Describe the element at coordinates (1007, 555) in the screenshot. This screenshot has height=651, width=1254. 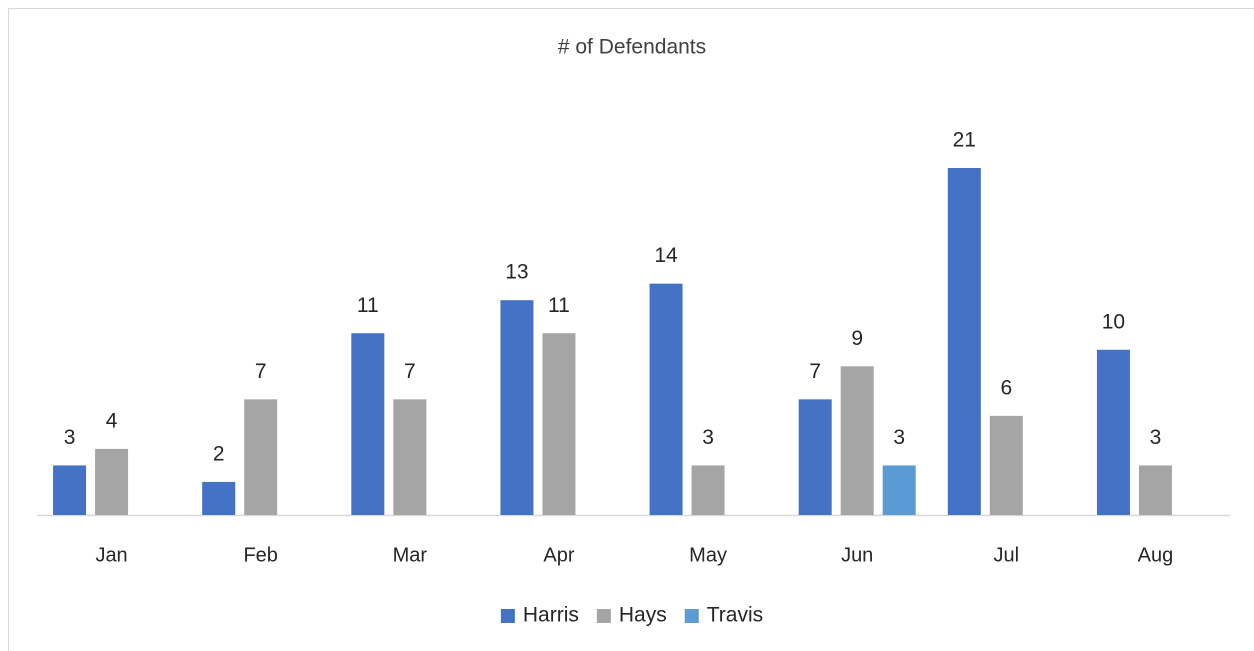
I see `x-tick-label: Jul` at that location.